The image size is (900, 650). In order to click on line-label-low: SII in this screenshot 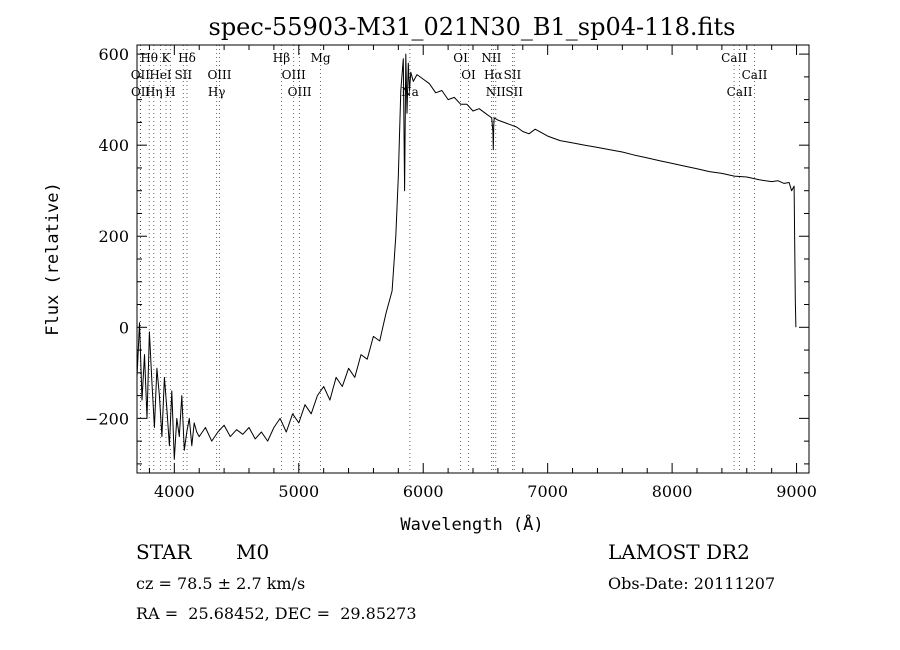, I will do `click(514, 92)`.